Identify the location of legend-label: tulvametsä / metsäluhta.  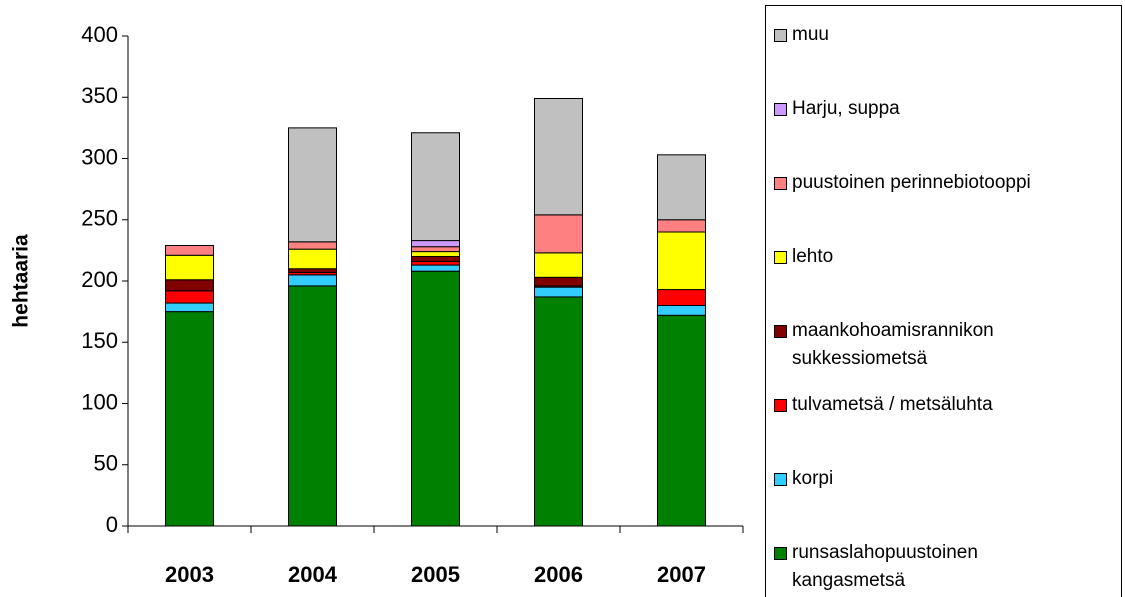
(892, 404).